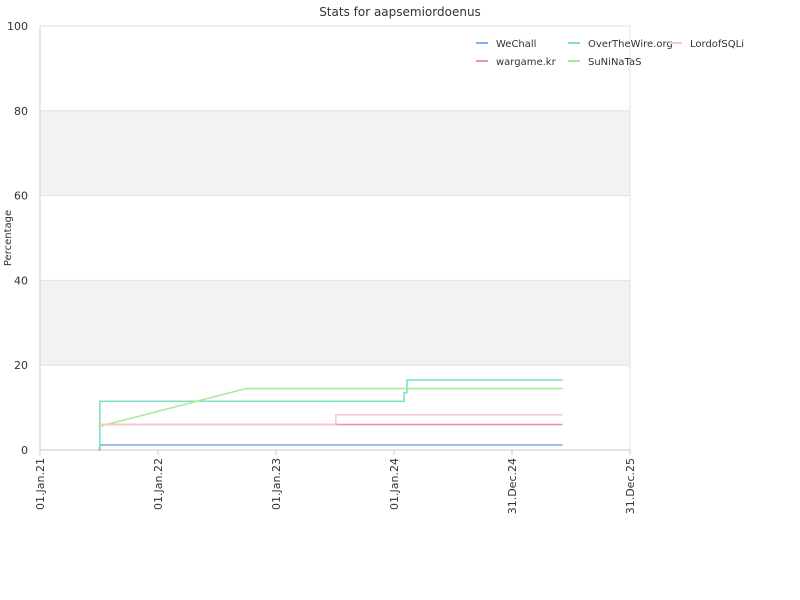  I want to click on y-axis-label: Percentage, so click(8, 238).